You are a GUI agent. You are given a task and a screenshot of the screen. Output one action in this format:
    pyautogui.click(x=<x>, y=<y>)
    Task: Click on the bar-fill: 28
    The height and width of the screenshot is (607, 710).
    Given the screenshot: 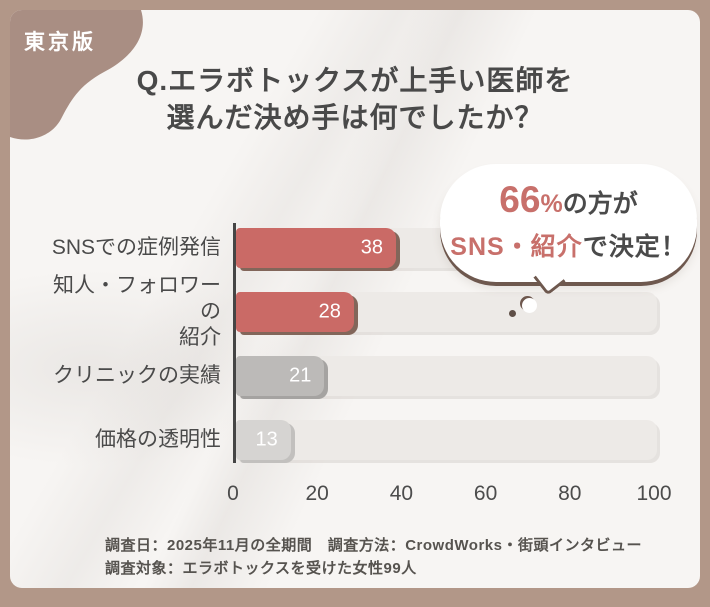 What is the action you would take?
    pyautogui.click(x=295, y=312)
    